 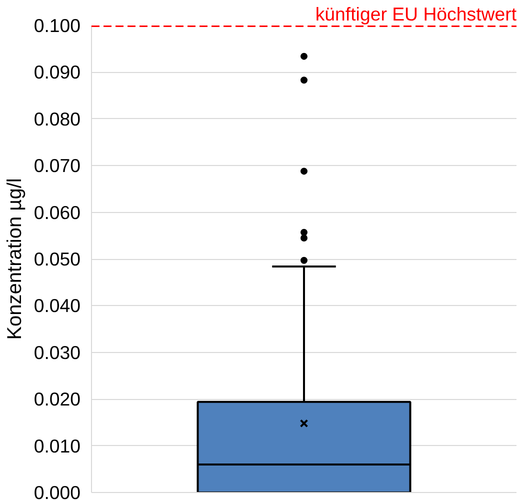 I want to click on ref-line-label: künftiger EU Höchstwert, so click(x=416, y=14).